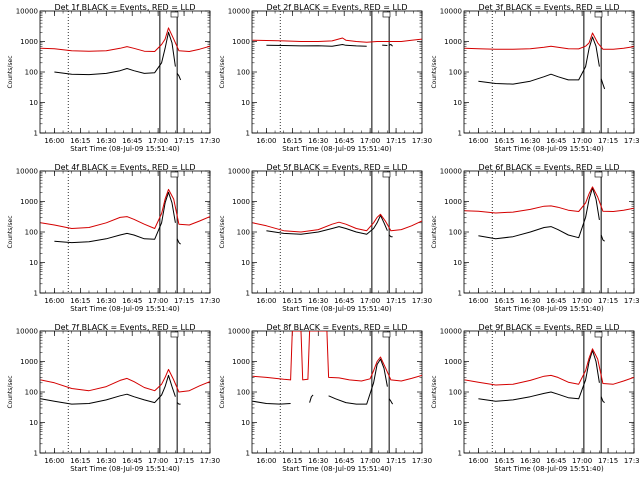  What do you see at coordinates (336, 167) in the screenshot?
I see `chart-title: Det 5f BLACK = Events, RED = LLD` at bounding box center [336, 167].